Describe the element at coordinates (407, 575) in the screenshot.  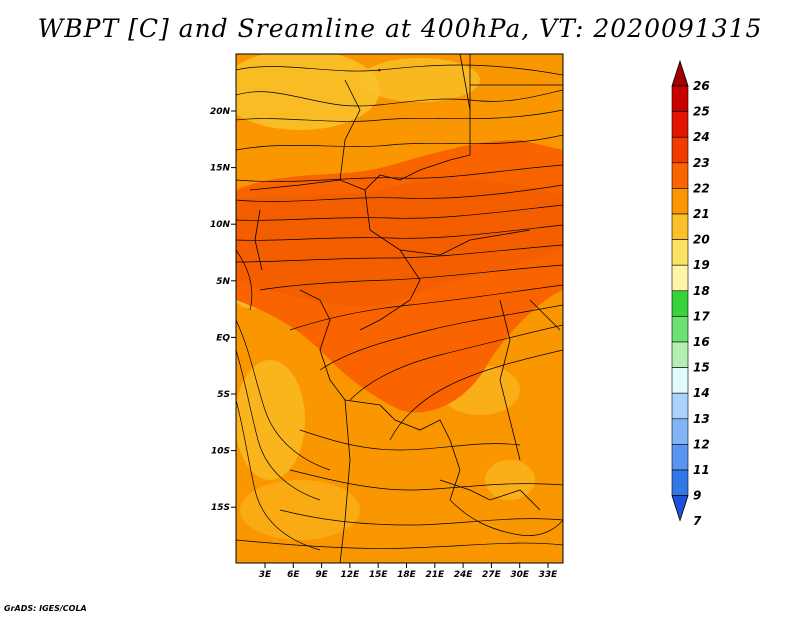
I see `lon-label: 18E` at that location.